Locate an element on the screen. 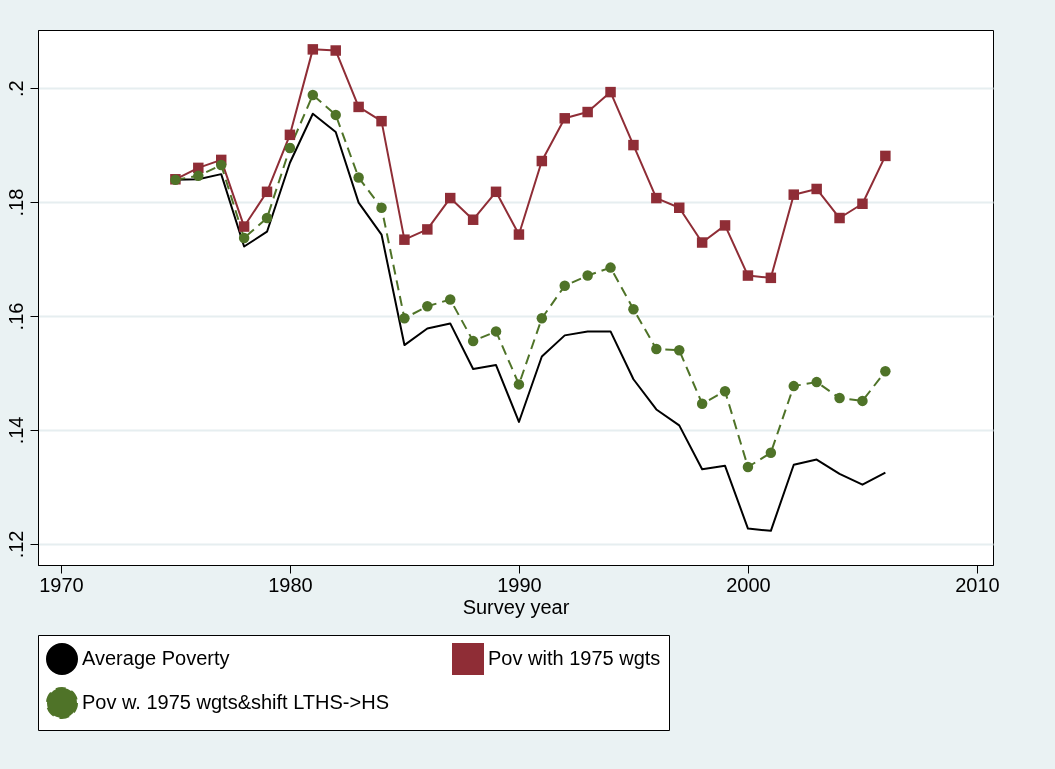  x-tick-label: 2010 is located at coordinates (977, 584).